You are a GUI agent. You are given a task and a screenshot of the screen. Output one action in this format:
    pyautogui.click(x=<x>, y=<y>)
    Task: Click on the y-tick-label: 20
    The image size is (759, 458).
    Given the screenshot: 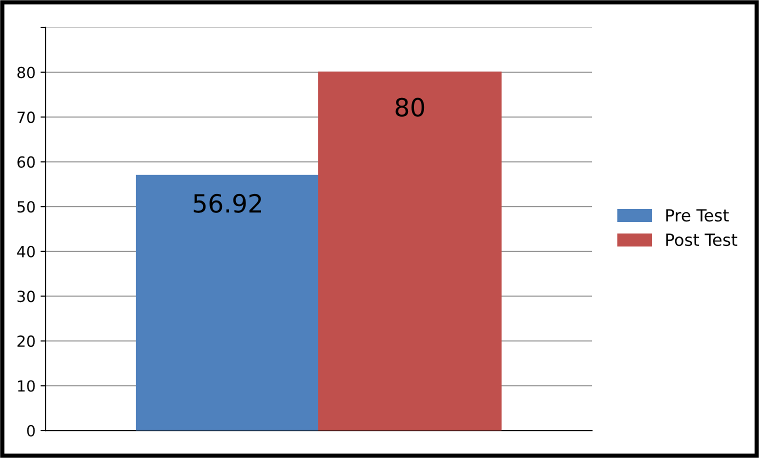 What is the action you would take?
    pyautogui.click(x=26, y=341)
    